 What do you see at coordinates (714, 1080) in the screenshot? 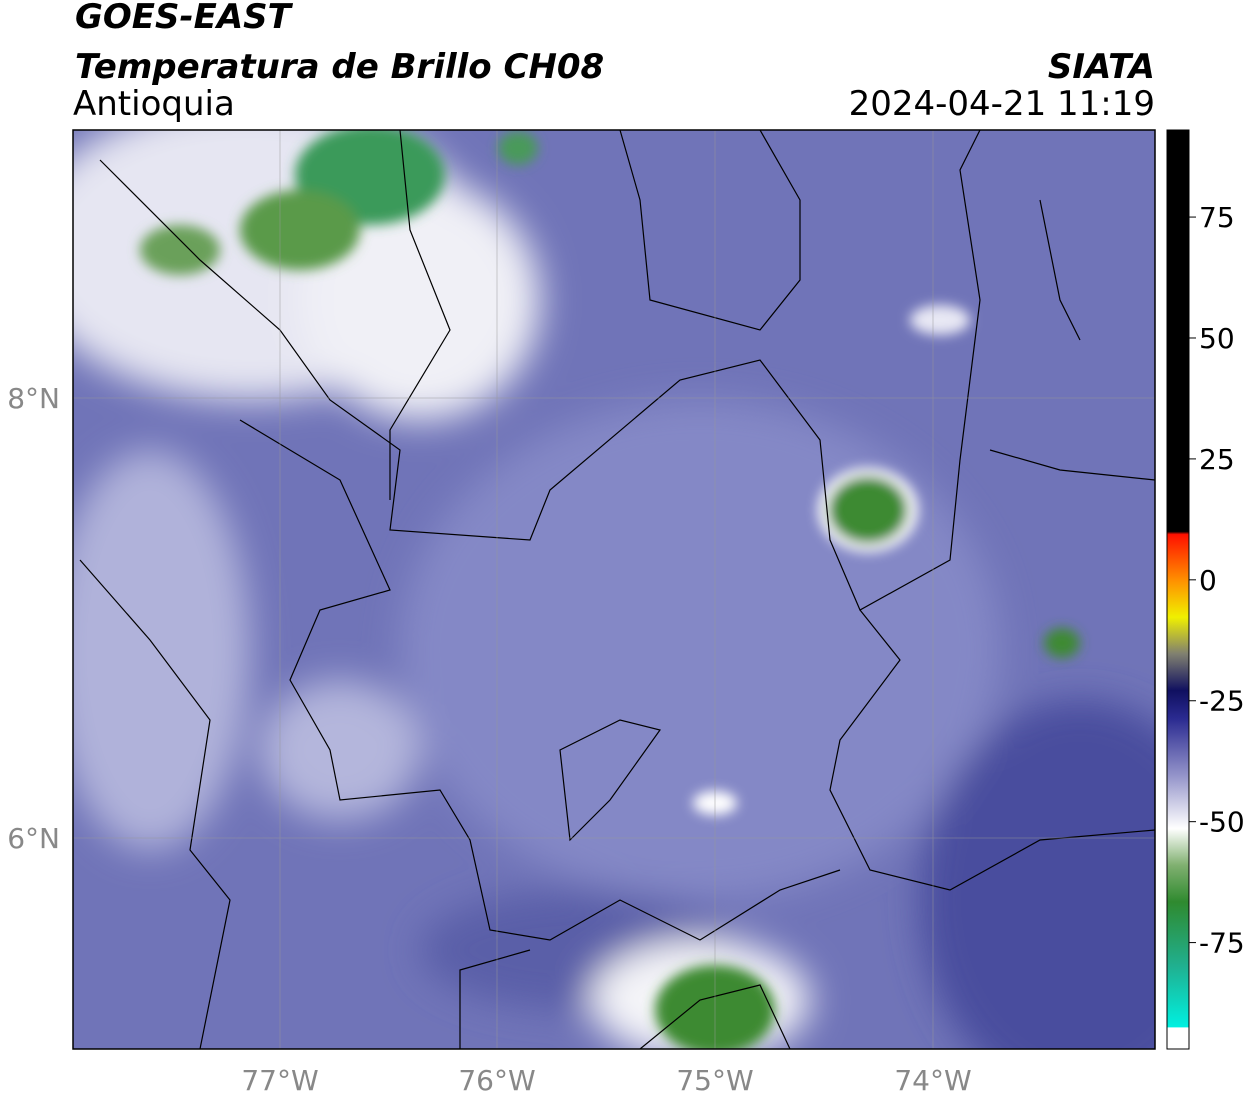
I see `lon-label: 75°W` at bounding box center [714, 1080].